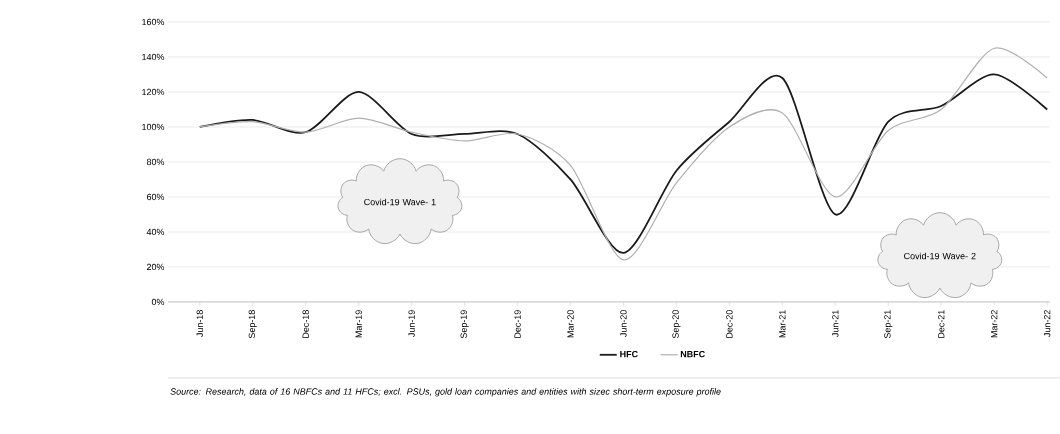 This screenshot has width=1060, height=434. What do you see at coordinates (1047, 324) in the screenshot?
I see `x-tick-label: Jun-22` at bounding box center [1047, 324].